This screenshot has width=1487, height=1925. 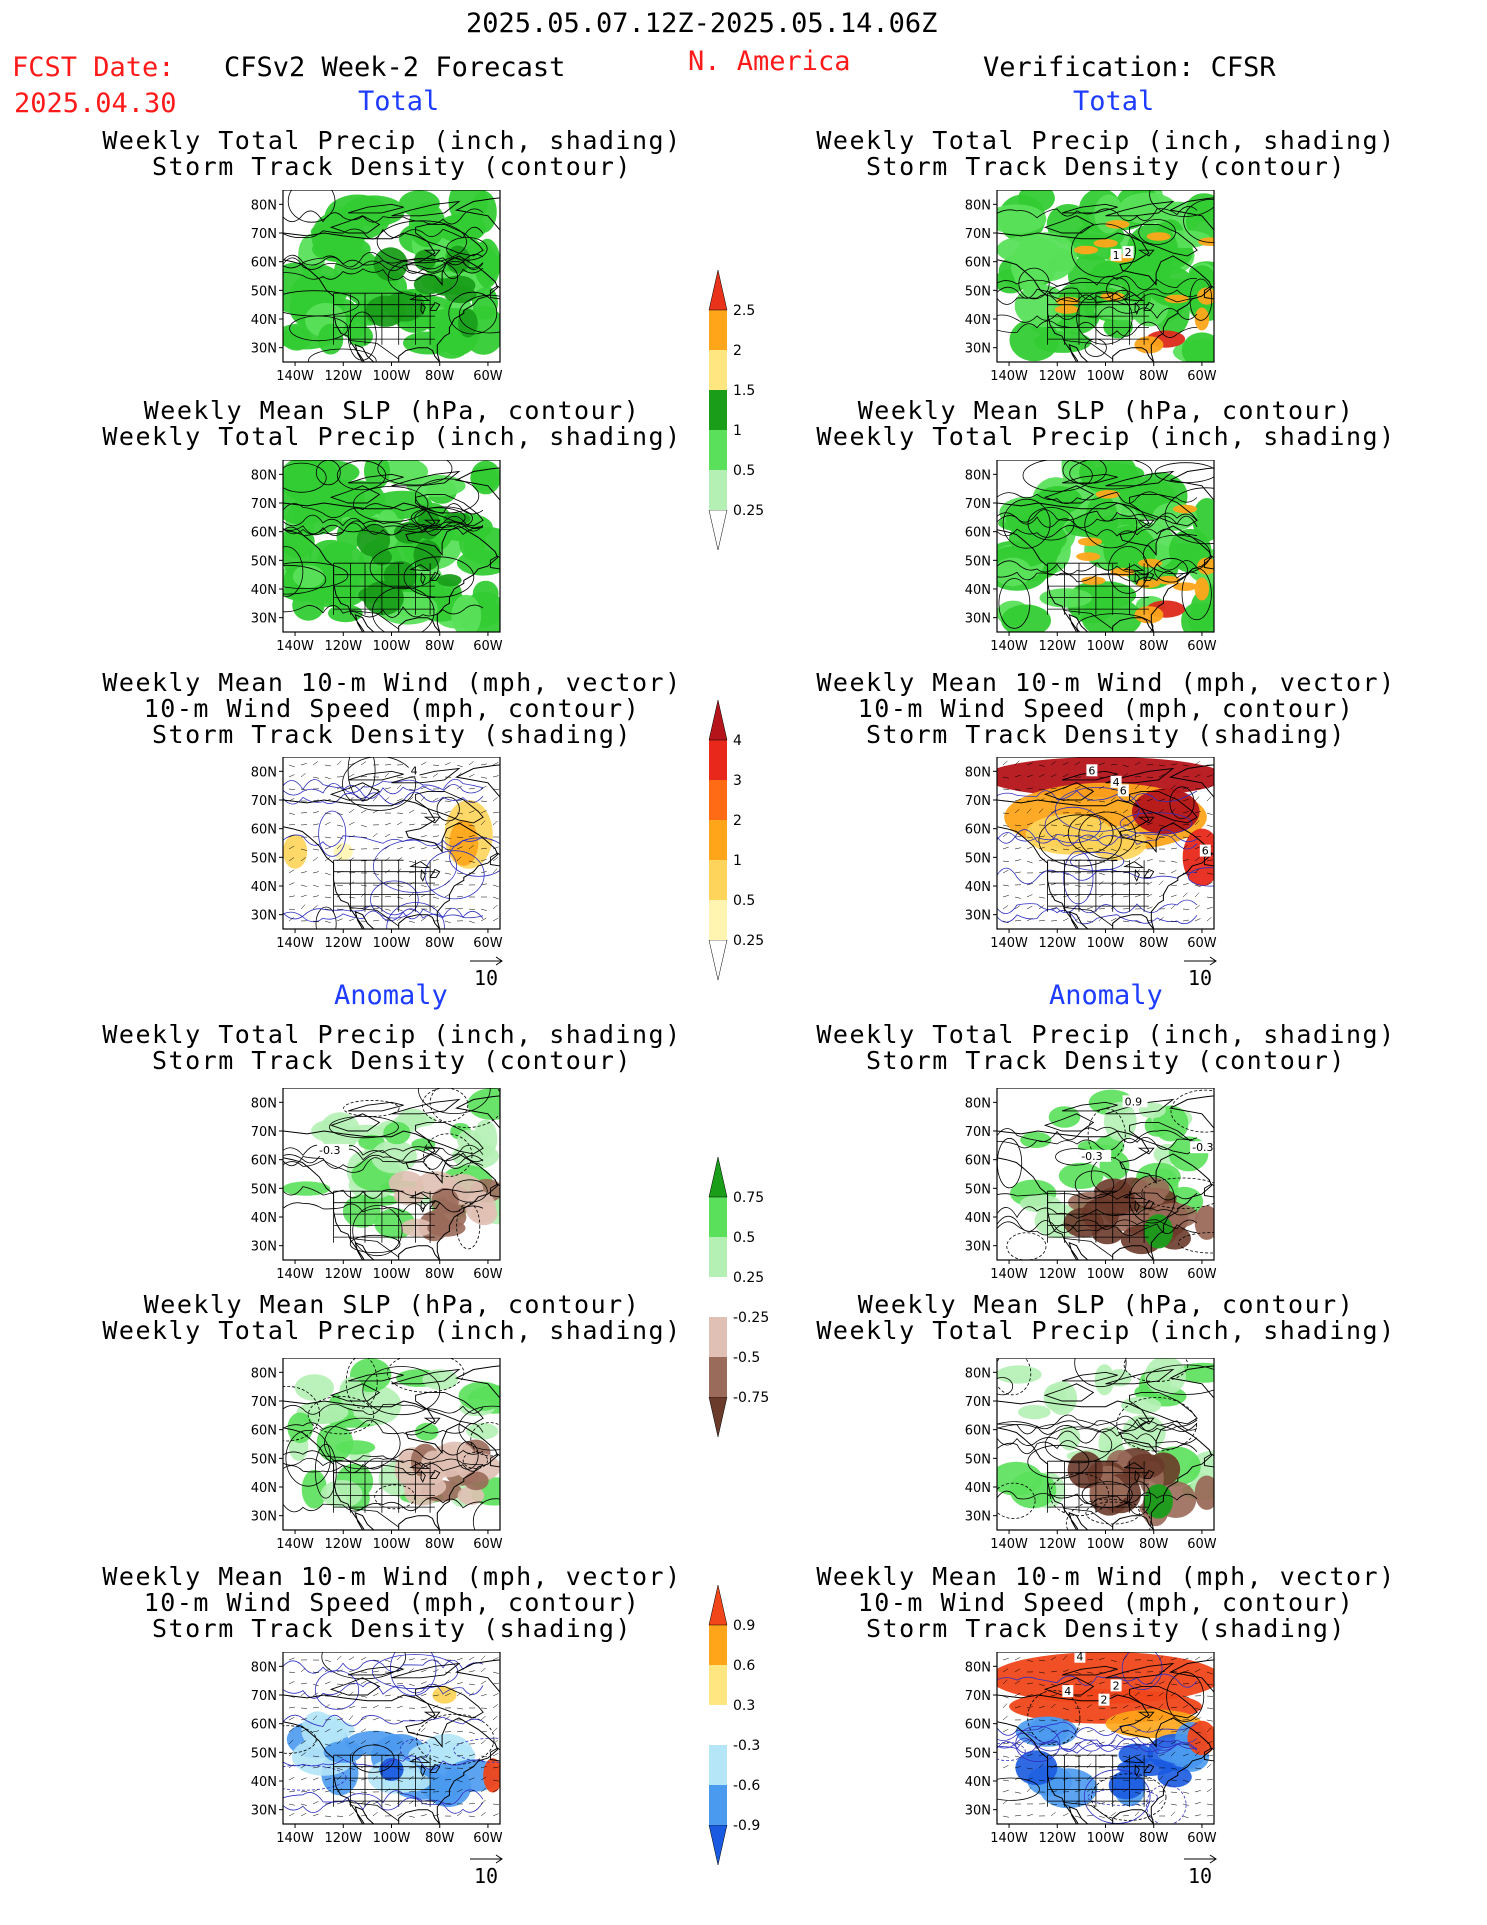 What do you see at coordinates (264, 1811) in the screenshot?
I see `y-tick-label: 30N` at bounding box center [264, 1811].